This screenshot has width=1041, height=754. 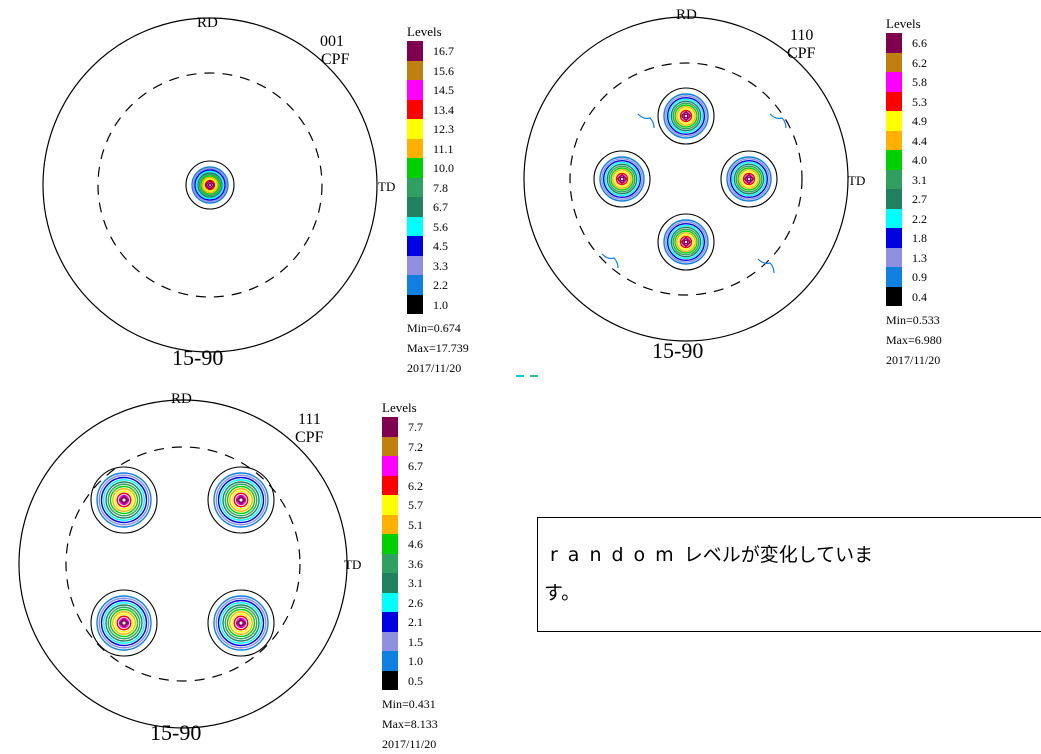 I want to click on legend-level-value: 14.5, so click(x=443, y=90).